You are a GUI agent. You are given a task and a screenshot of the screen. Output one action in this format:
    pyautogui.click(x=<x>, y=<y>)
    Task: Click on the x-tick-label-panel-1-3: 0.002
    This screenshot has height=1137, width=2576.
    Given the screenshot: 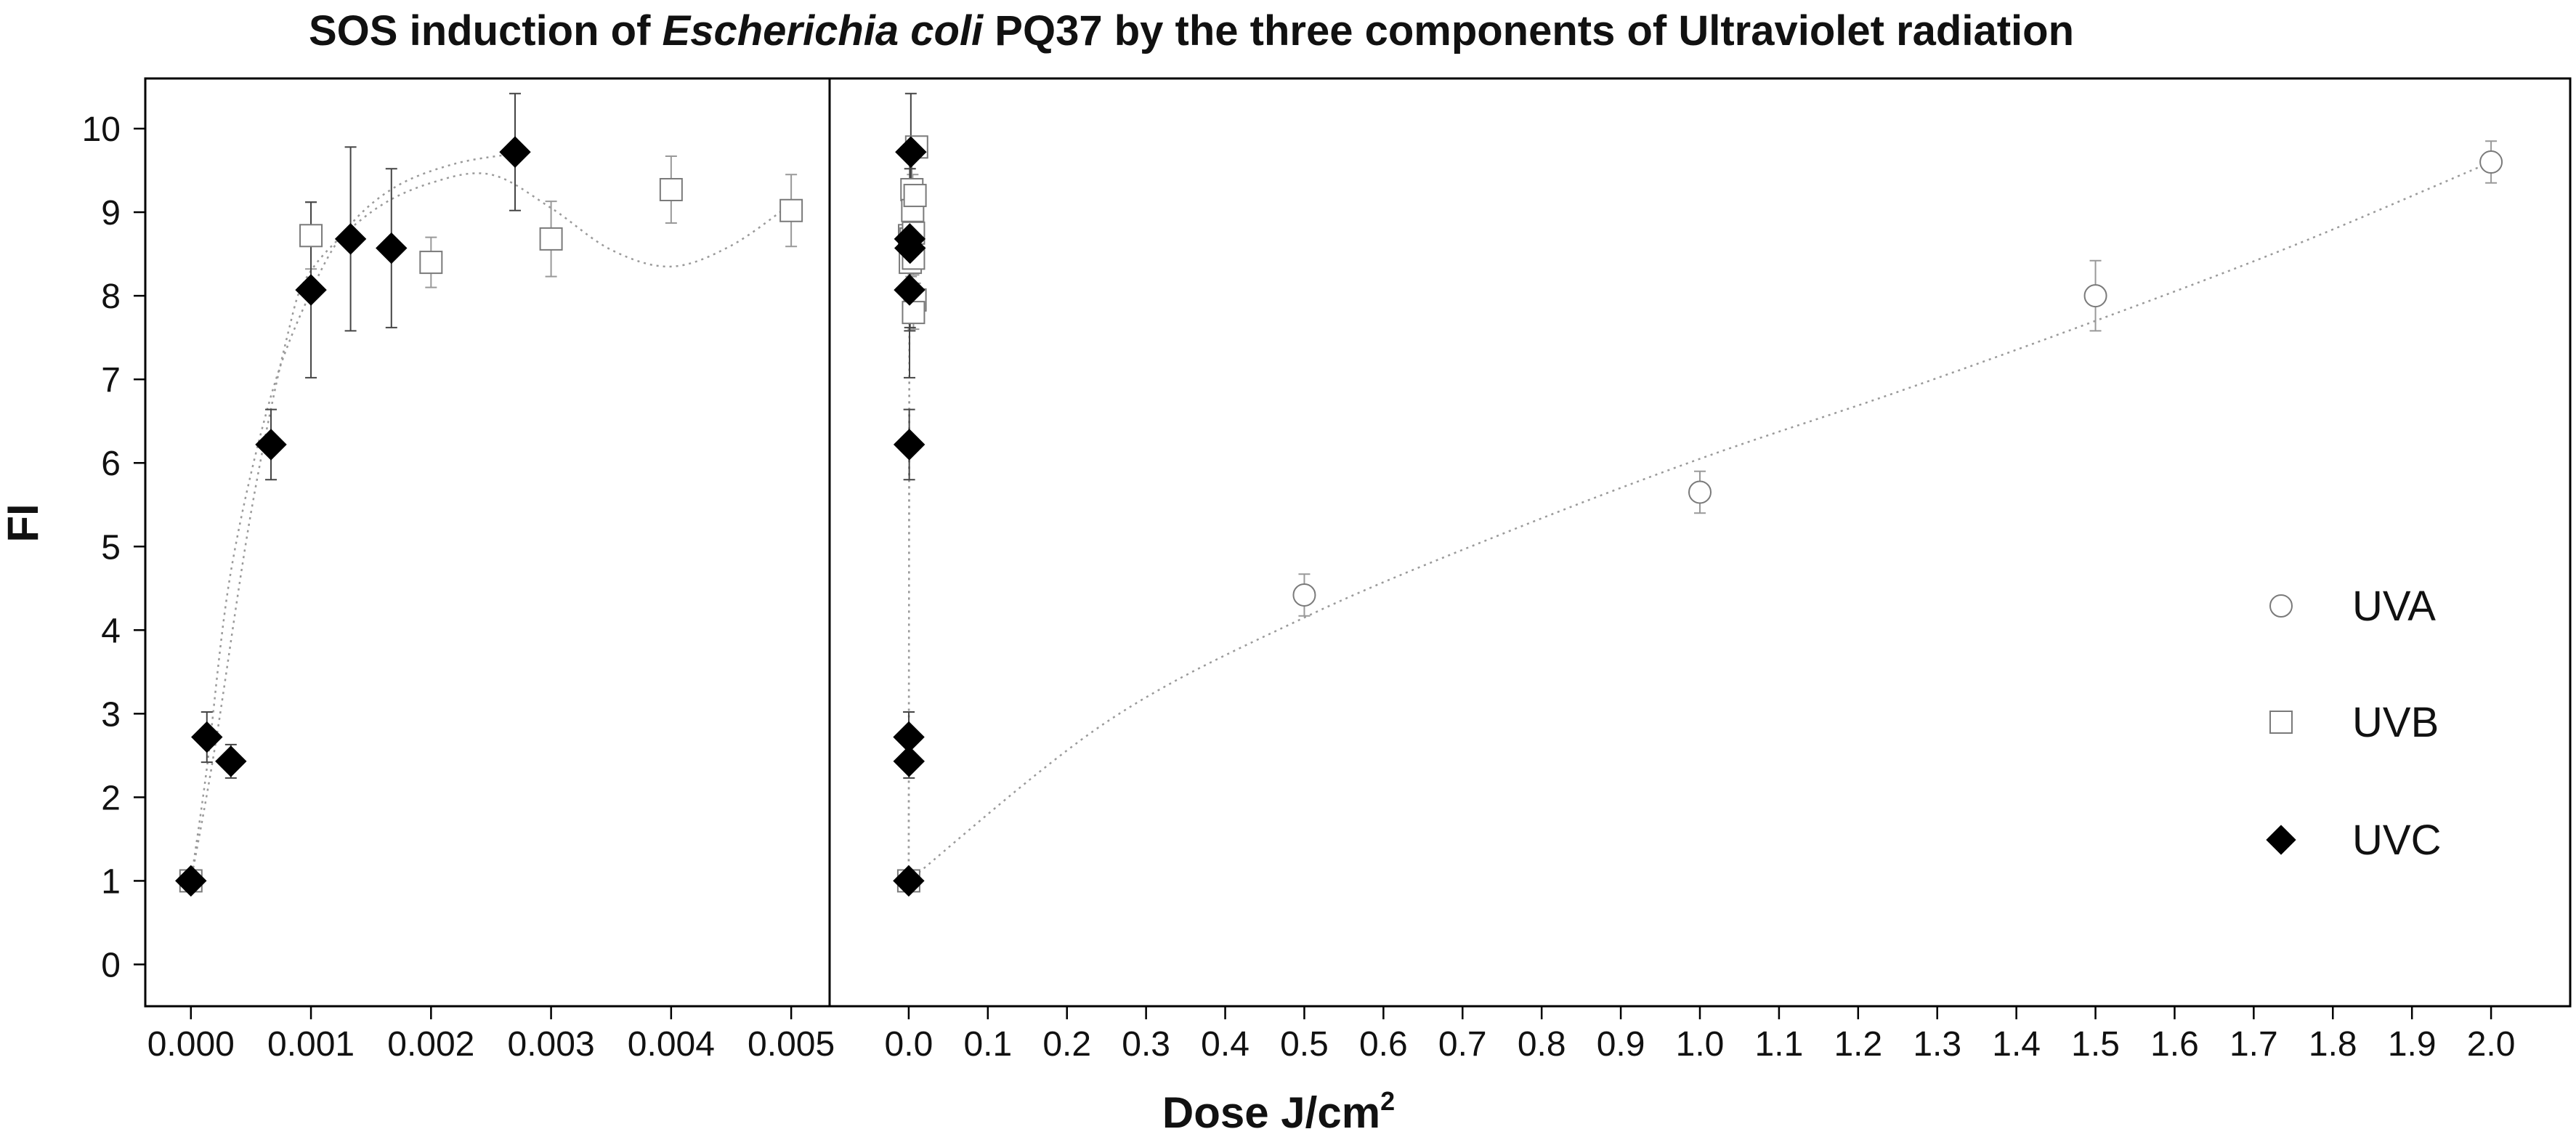 What is the action you would take?
    pyautogui.click(x=430, y=1044)
    